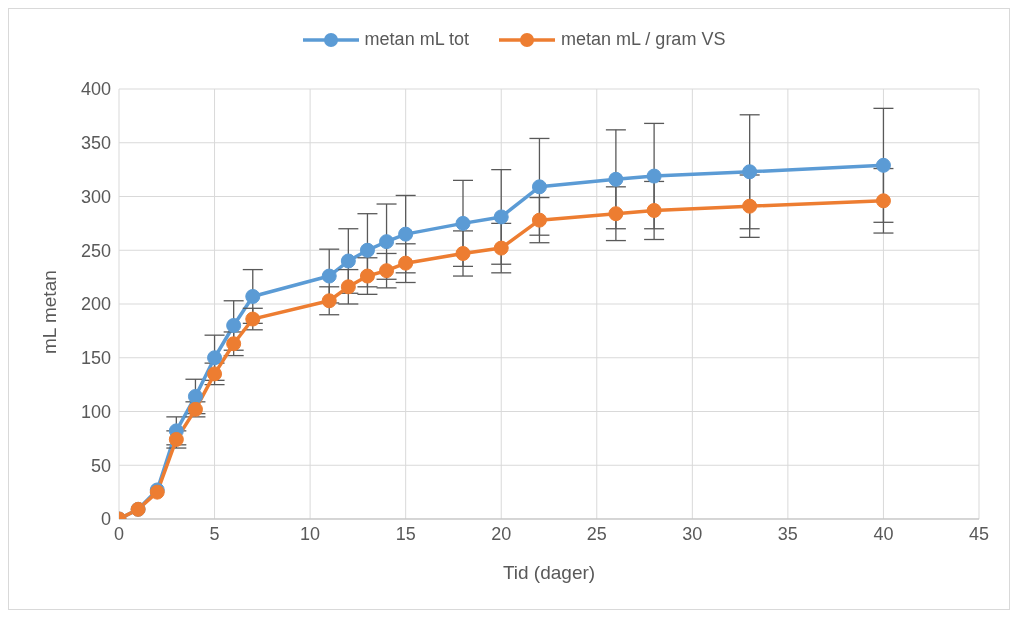 The image size is (1015, 618). I want to click on y-tick-label: 0, so click(105, 519).